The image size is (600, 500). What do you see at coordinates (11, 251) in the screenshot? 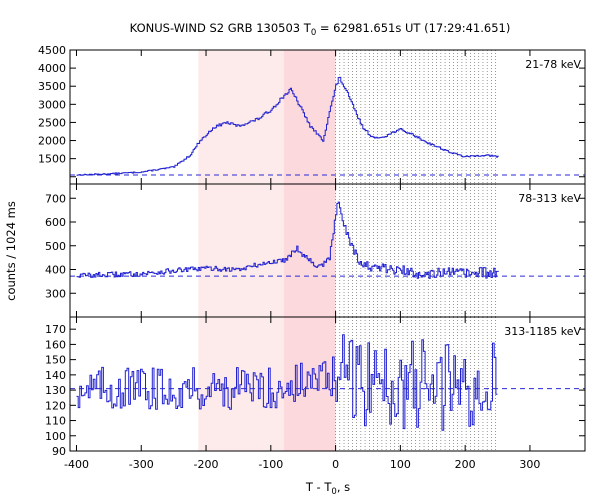
I see `y-axis-label: counts / 1024 ms` at bounding box center [11, 251].